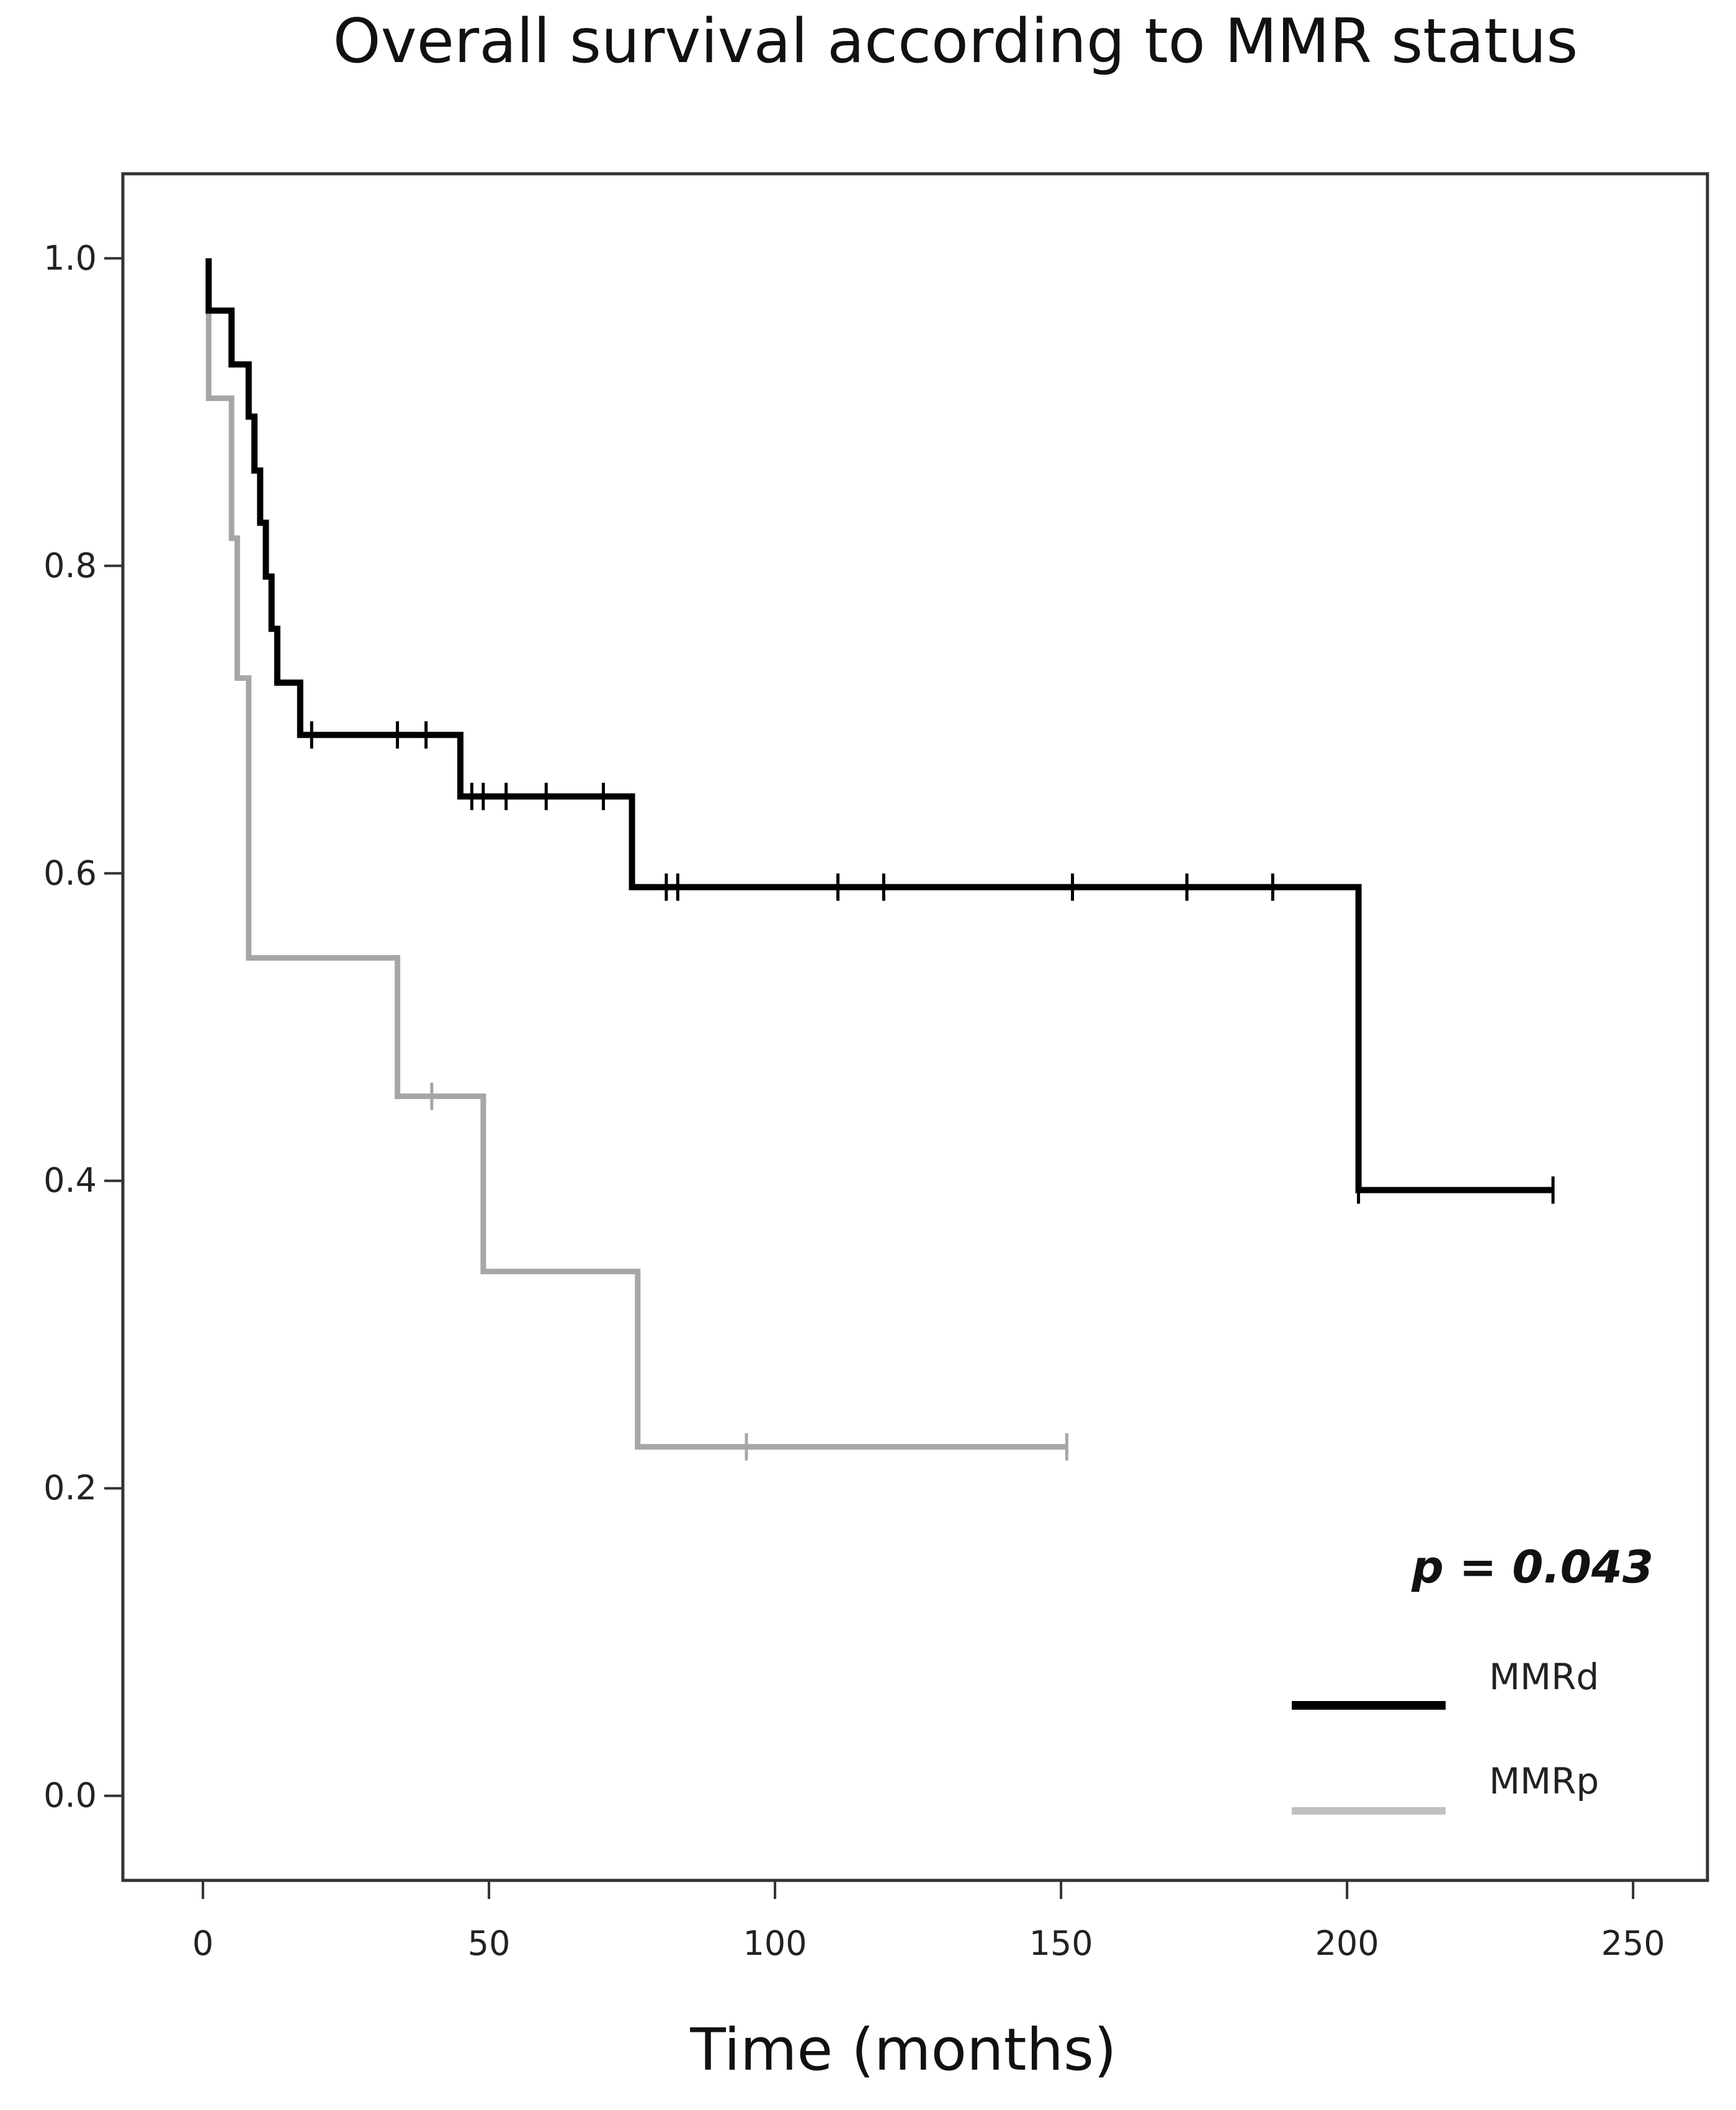 The image size is (1736, 2110). I want to click on x-tick-label-250: 250, so click(1633, 1943).